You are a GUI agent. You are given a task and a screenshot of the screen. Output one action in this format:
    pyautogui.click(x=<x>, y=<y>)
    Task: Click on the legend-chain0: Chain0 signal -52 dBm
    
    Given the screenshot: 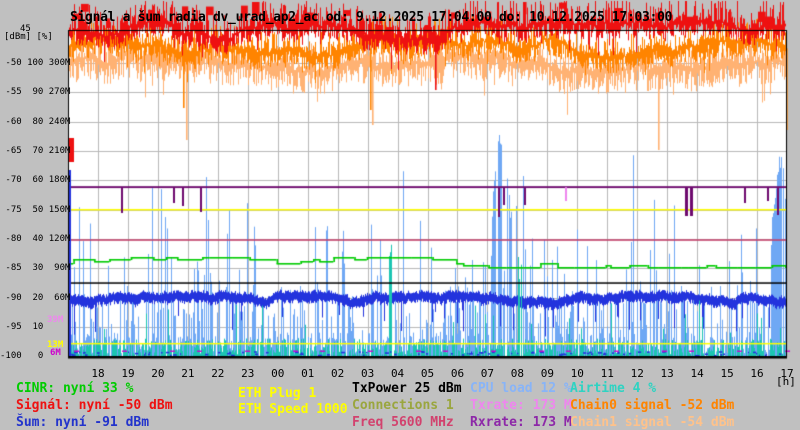 What is the action you would take?
    pyautogui.click(x=652, y=405)
    